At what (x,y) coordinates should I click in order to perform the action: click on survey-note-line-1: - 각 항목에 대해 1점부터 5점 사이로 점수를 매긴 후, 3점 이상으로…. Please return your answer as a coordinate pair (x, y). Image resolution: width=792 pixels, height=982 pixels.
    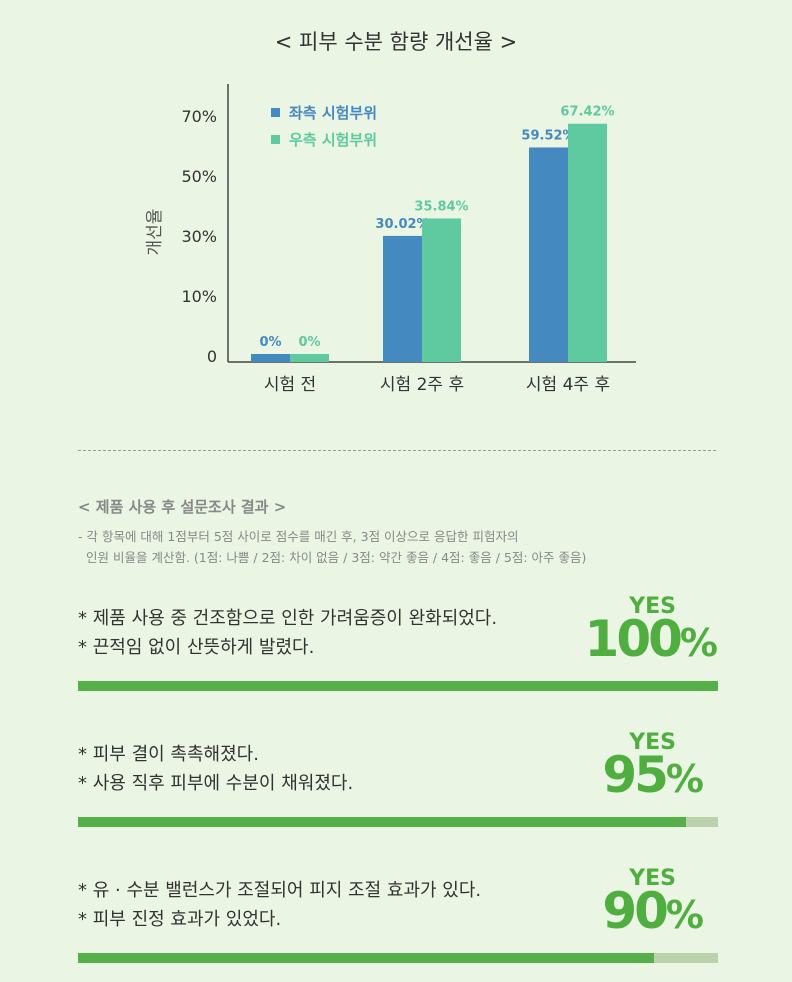
    Looking at the image, I should click on (298, 536).